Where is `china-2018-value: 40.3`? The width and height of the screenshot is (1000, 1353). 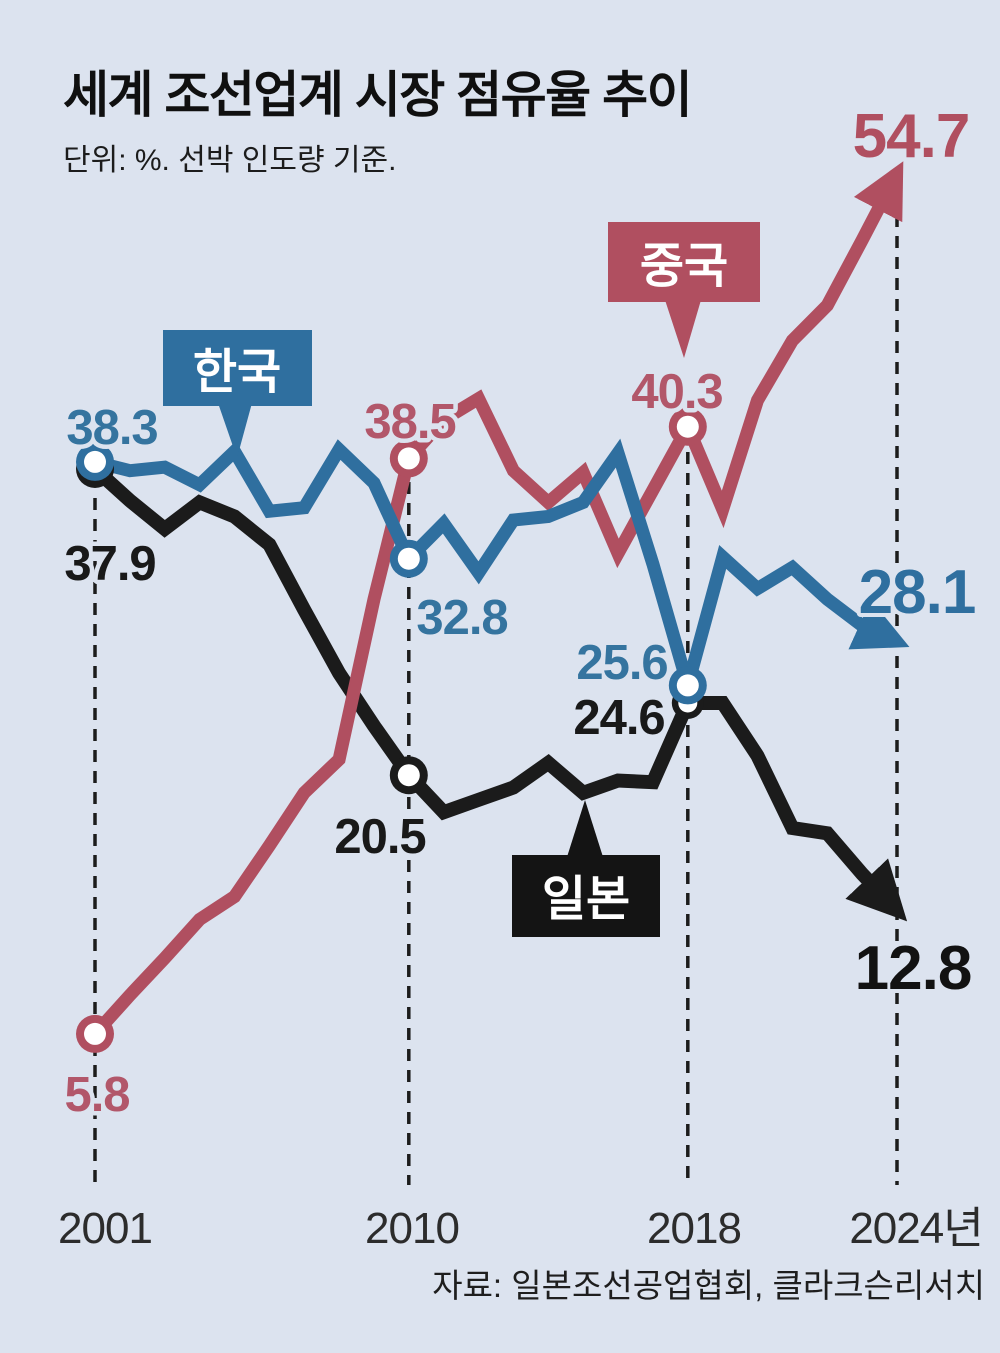
china-2018-value: 40.3 is located at coordinates (676, 392).